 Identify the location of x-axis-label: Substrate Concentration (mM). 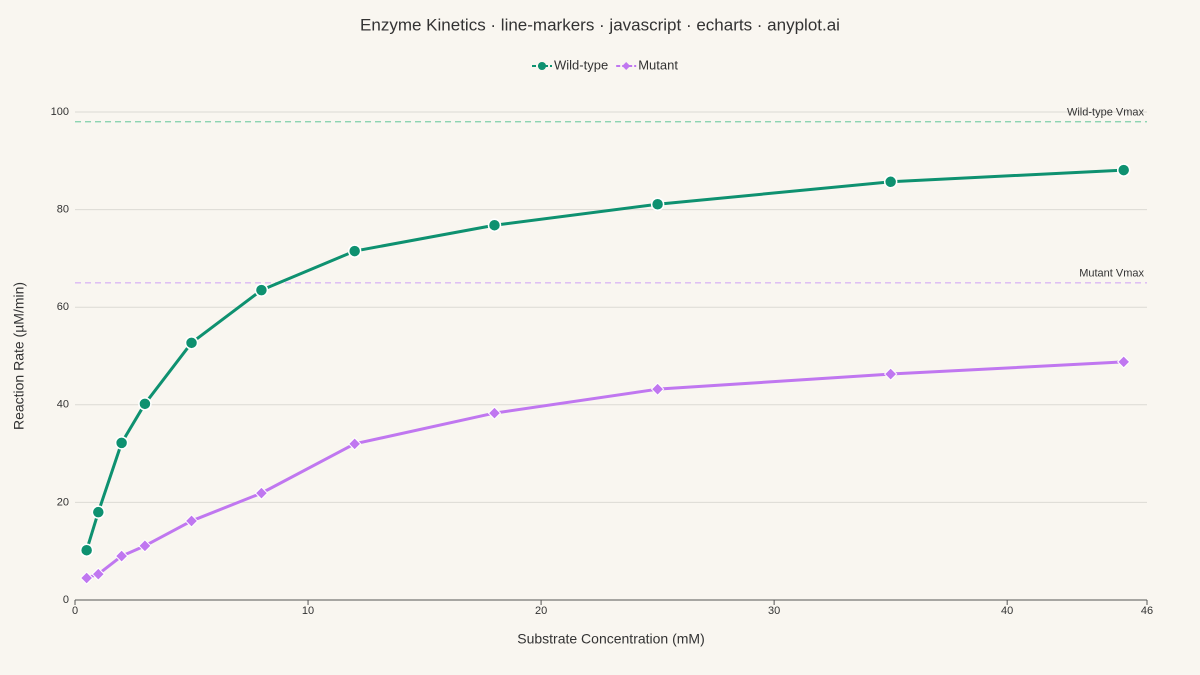
(611, 639).